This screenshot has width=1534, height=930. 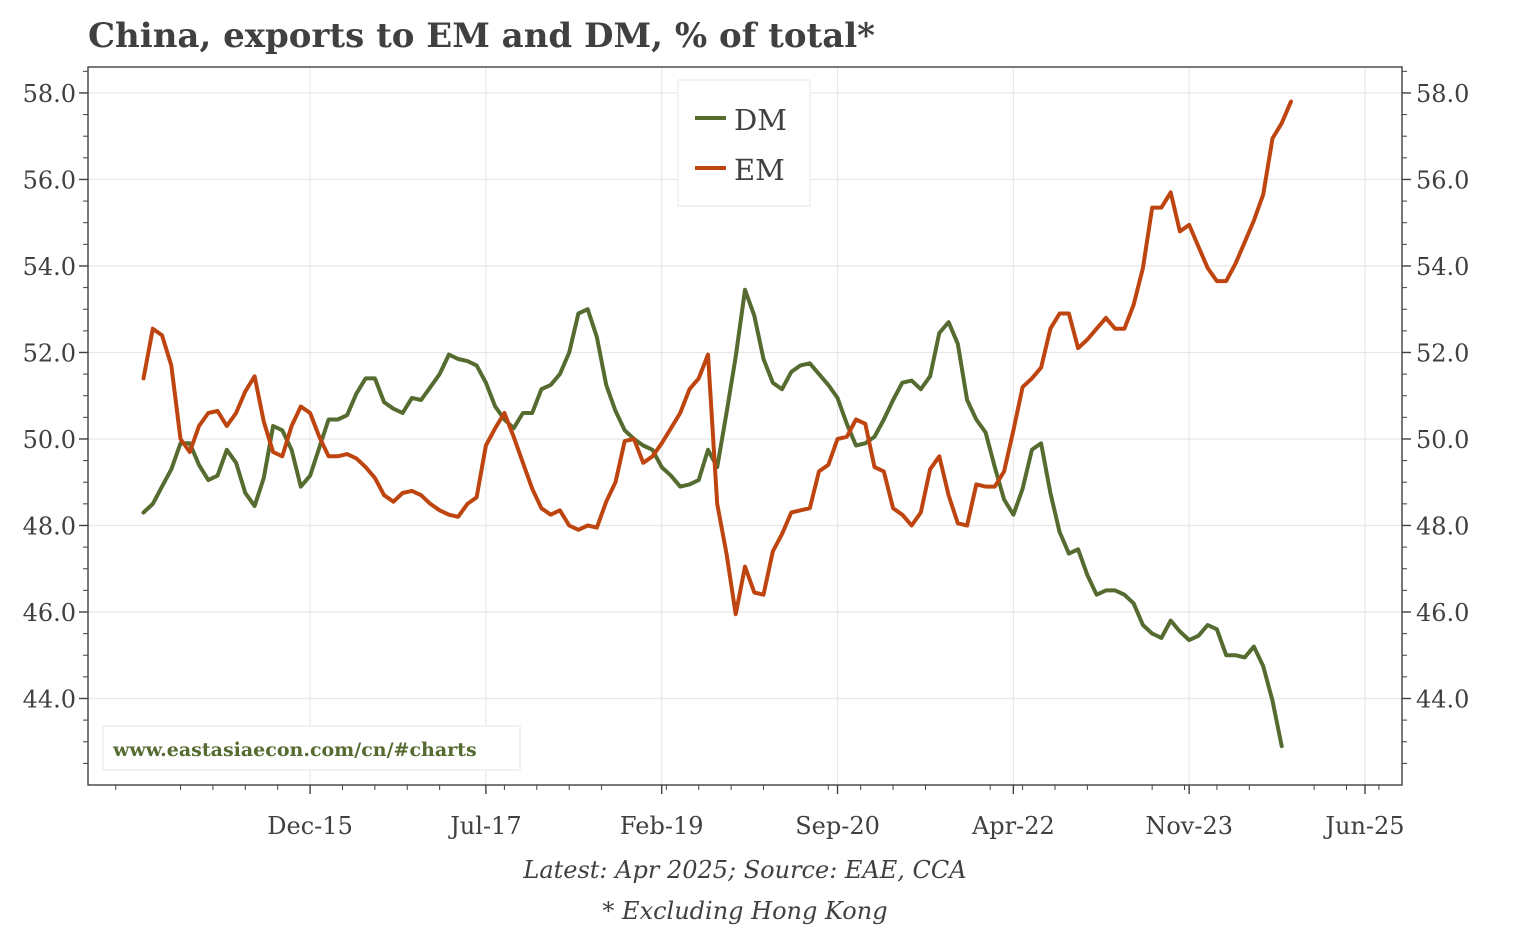 I want to click on x-tick-label: Sep-20, so click(x=837, y=826).